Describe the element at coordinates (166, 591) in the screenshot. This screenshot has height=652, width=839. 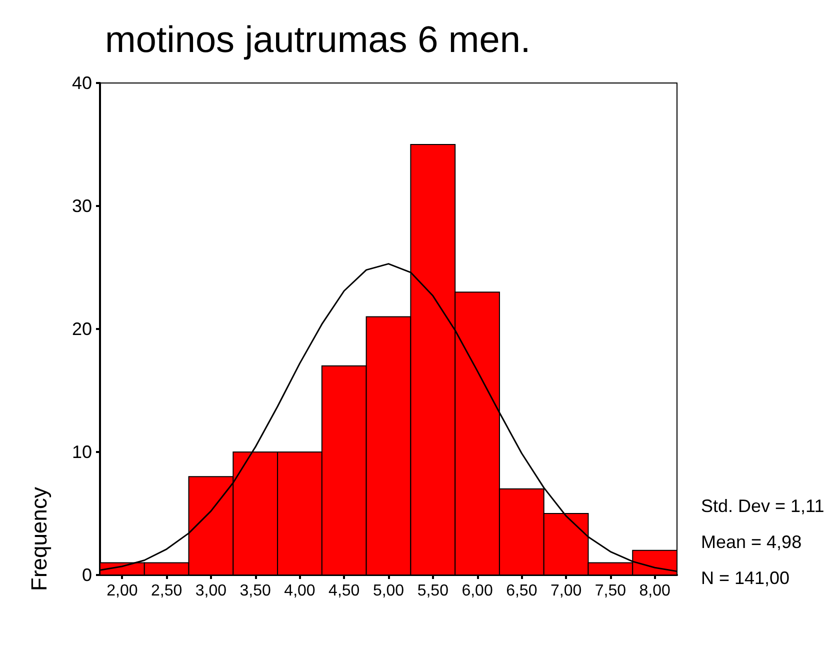
I see `x-tick-label: 2,50` at that location.